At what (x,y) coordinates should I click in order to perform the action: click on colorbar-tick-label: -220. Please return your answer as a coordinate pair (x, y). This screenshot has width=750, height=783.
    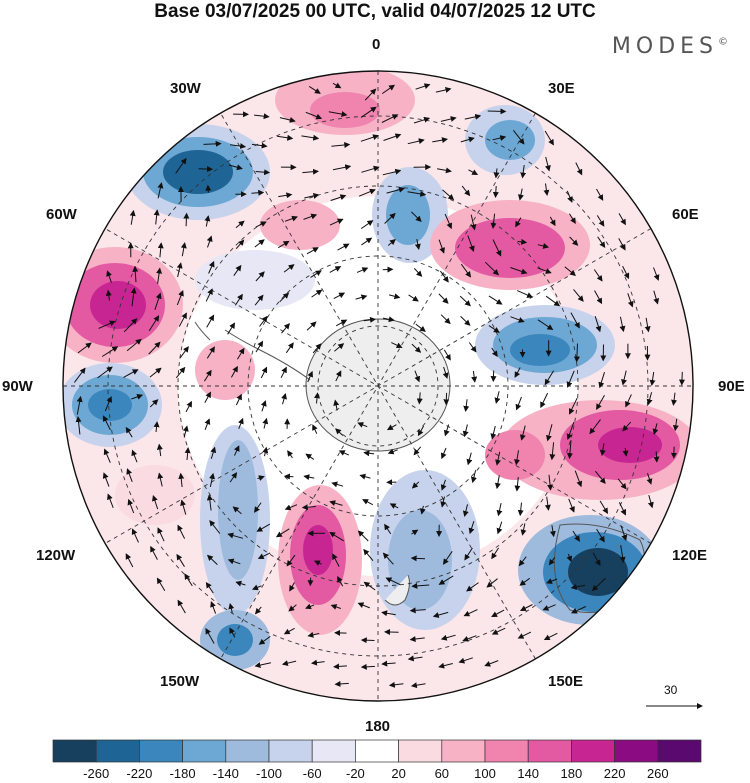
    Looking at the image, I should click on (139, 773).